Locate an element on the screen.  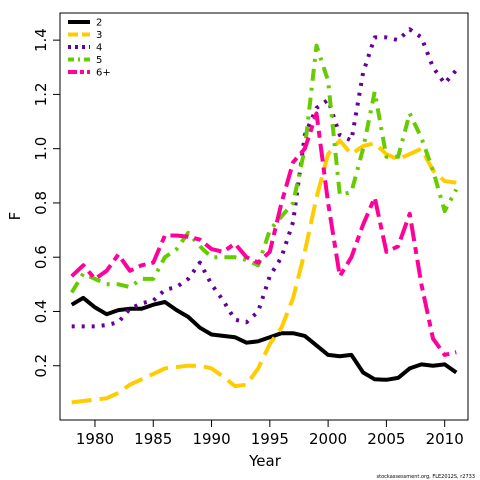
x-tick-label: 1995 is located at coordinates (270, 439).